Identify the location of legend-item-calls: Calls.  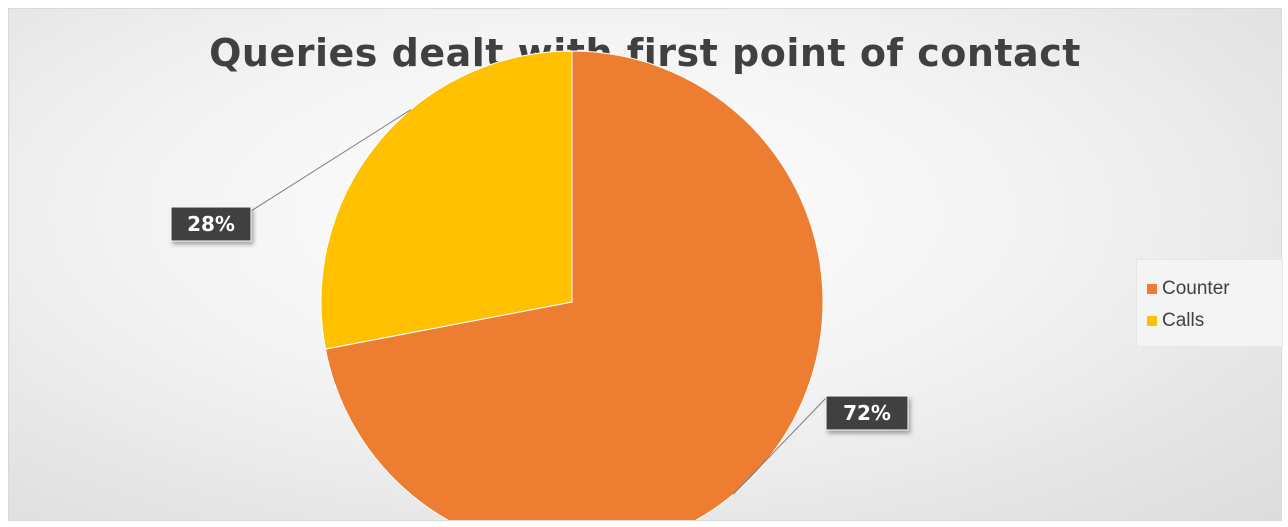
(1175, 321).